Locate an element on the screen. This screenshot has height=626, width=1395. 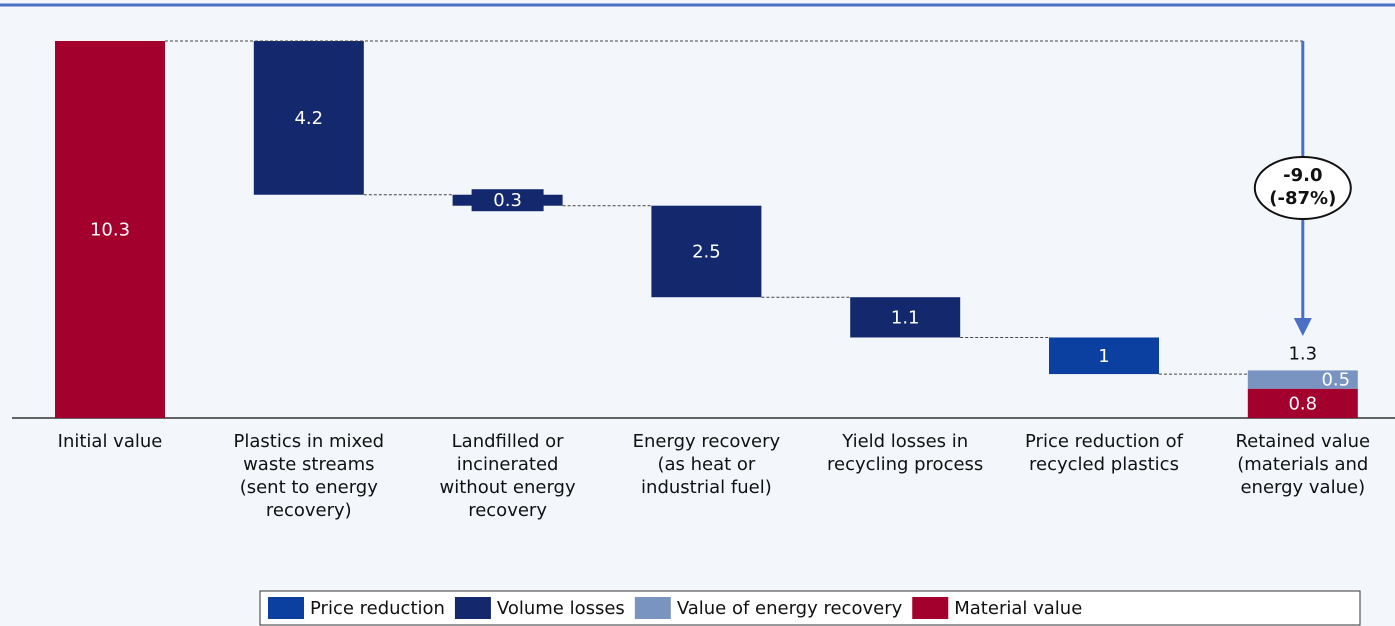
annotation: (-87%) is located at coordinates (1302, 198).